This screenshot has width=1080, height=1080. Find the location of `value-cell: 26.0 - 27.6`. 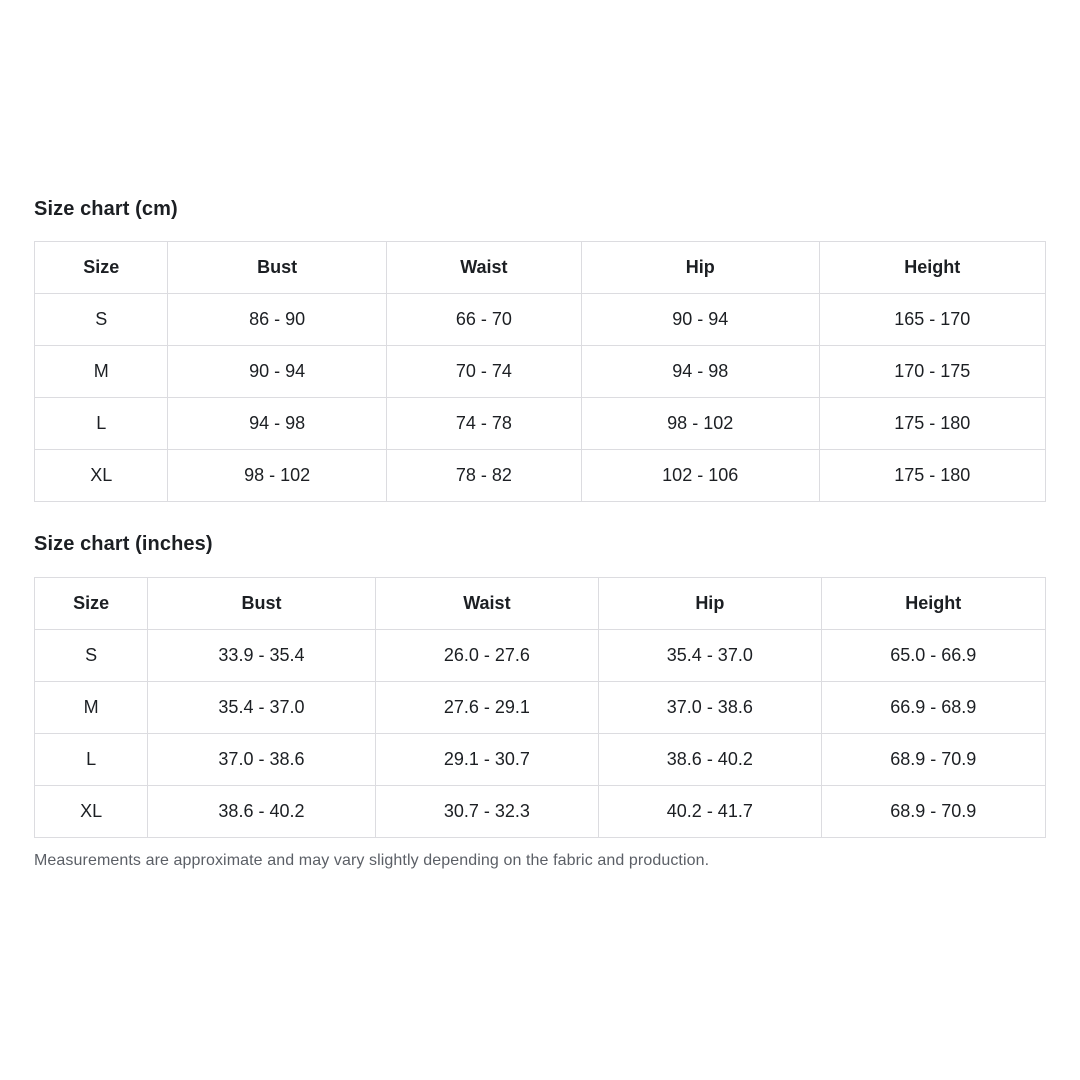

value-cell: 26.0 - 27.6 is located at coordinates (487, 655).